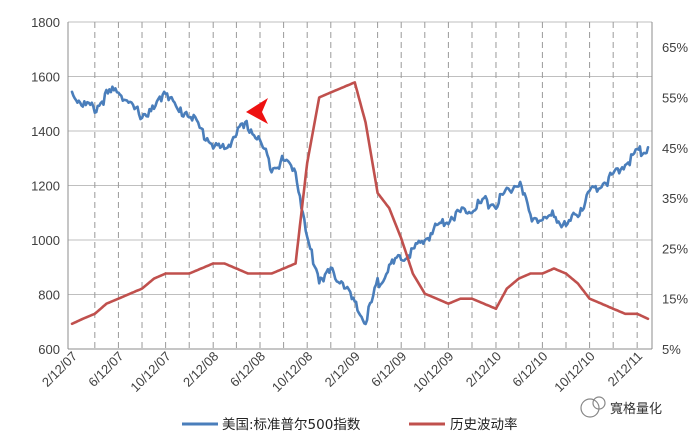 The image size is (698, 439). Describe the element at coordinates (45, 240) in the screenshot. I see `y-left-tick-label: 1000` at that location.